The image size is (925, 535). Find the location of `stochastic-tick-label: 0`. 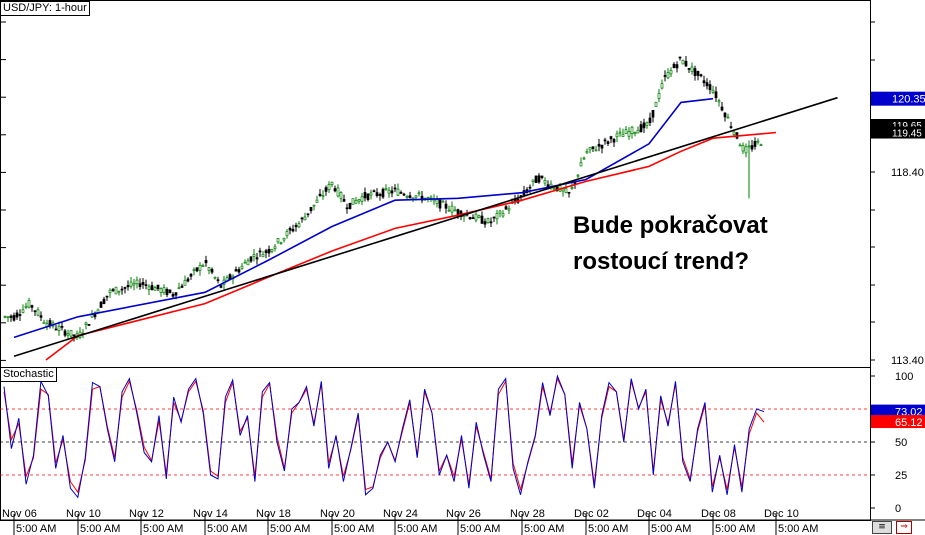

stochastic-tick-label: 0 is located at coordinates (898, 509).